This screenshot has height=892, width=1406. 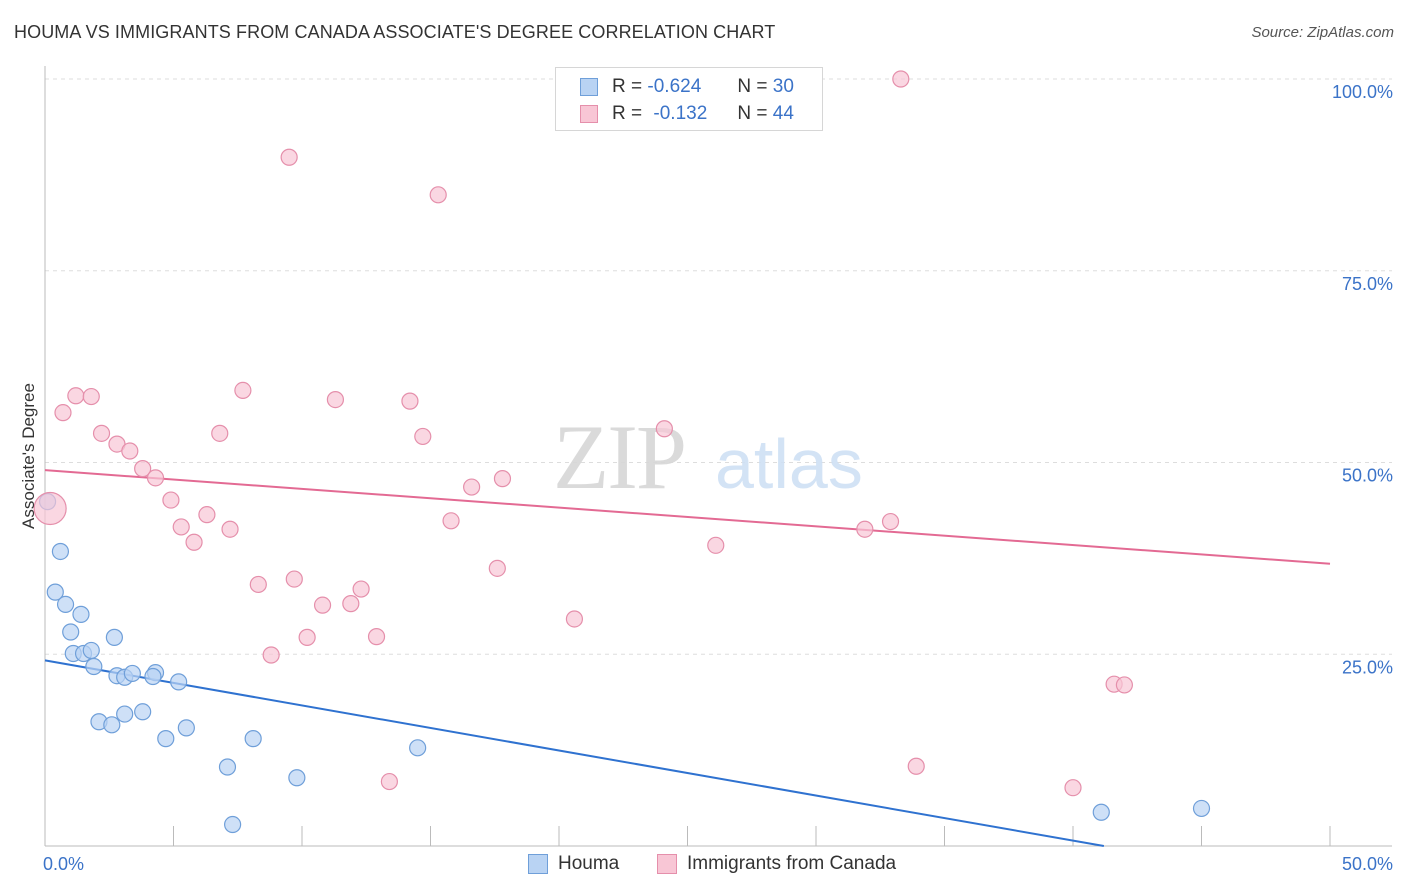 I want to click on canada-legend-swatch, so click(x=667, y=864).